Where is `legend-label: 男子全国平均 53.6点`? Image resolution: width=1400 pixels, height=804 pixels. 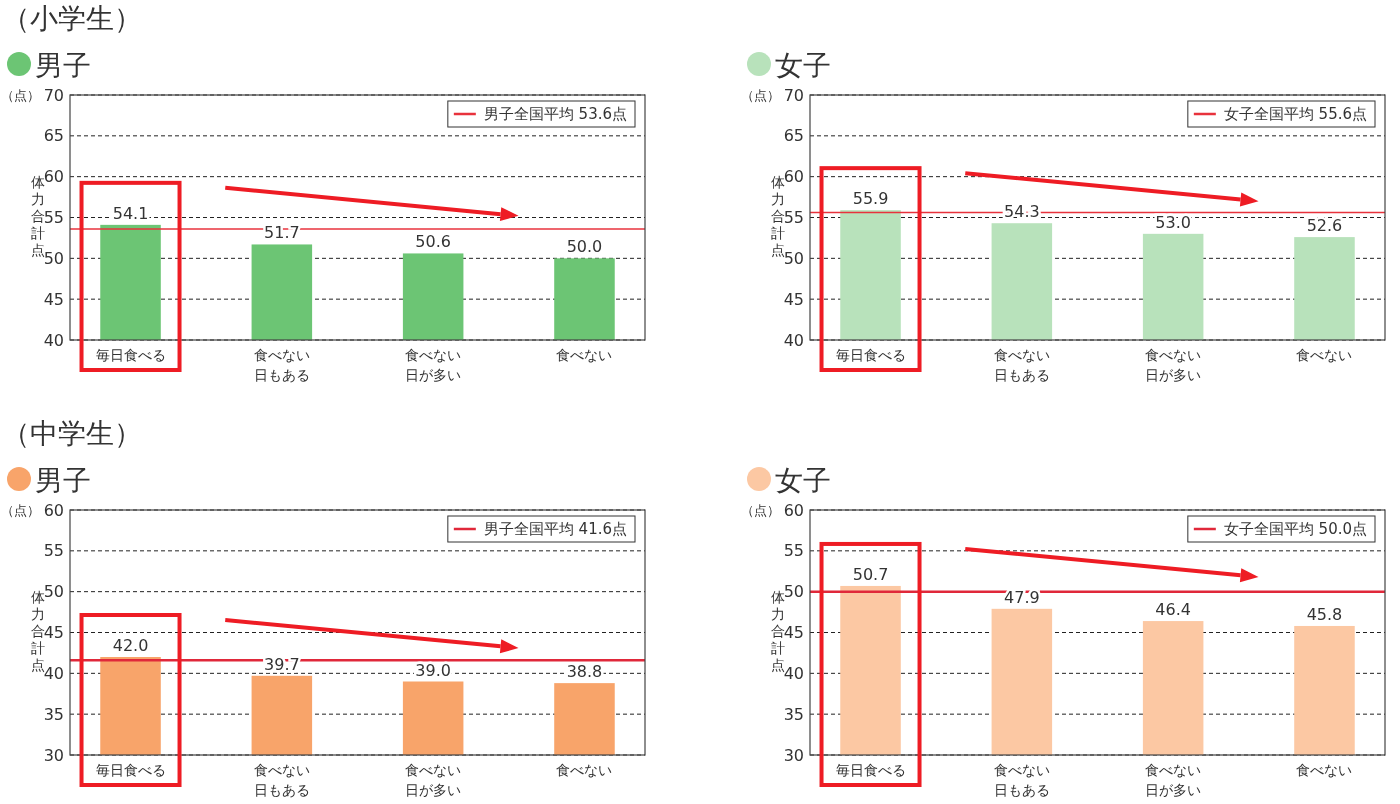
legend-label: 男子全国平均 53.6点 is located at coordinates (555, 114).